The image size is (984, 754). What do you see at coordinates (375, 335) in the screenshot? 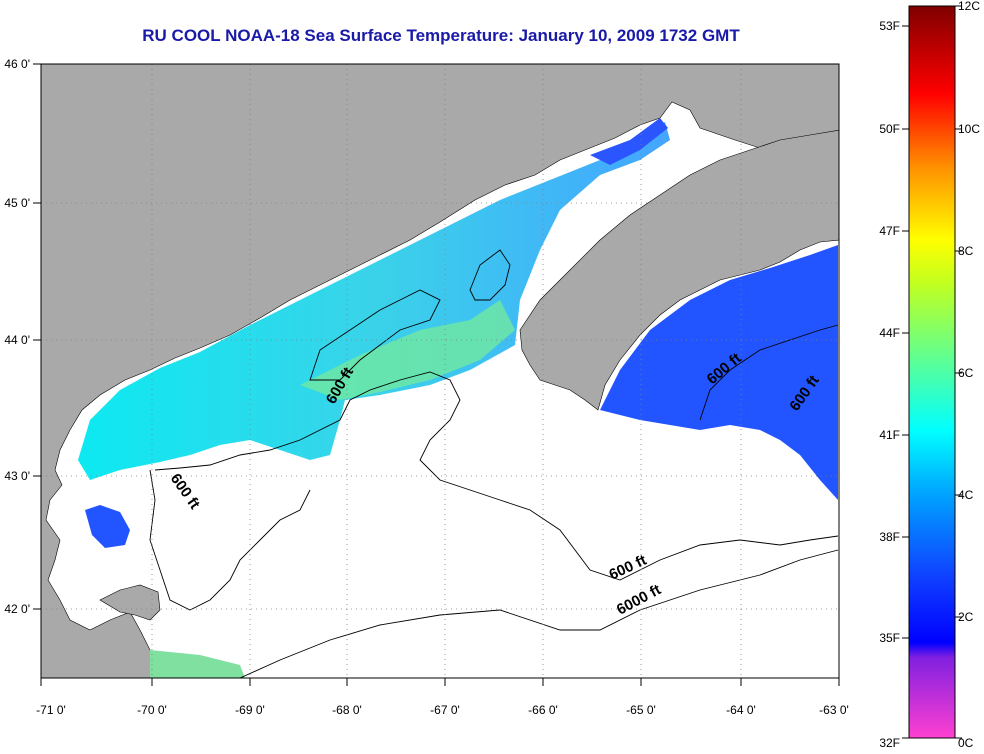
I see `contour-basin` at bounding box center [375, 335].